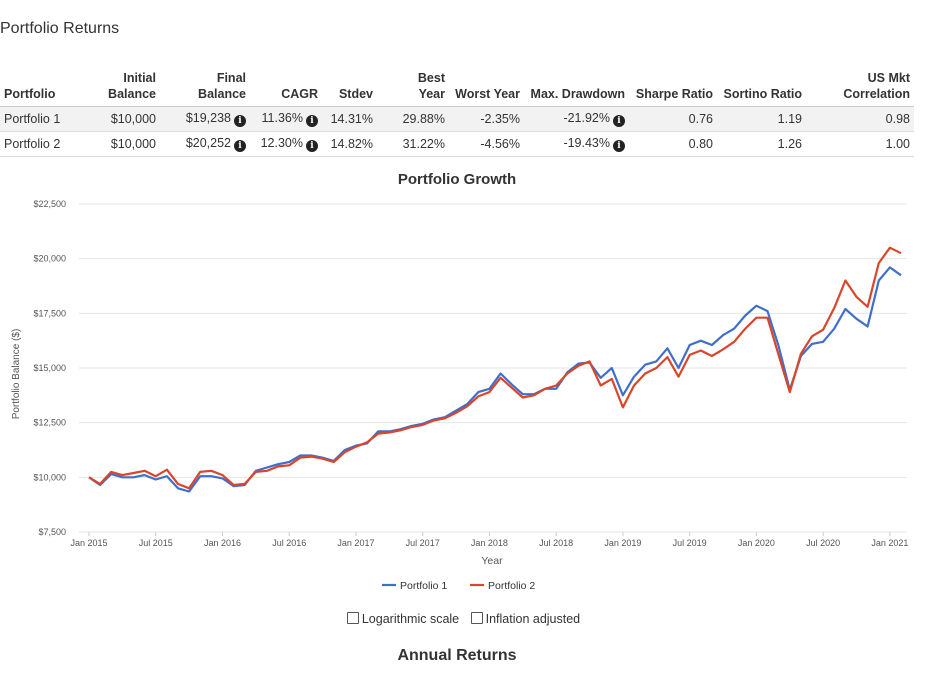  I want to click on y-tick-label: $15,000, so click(49, 368).